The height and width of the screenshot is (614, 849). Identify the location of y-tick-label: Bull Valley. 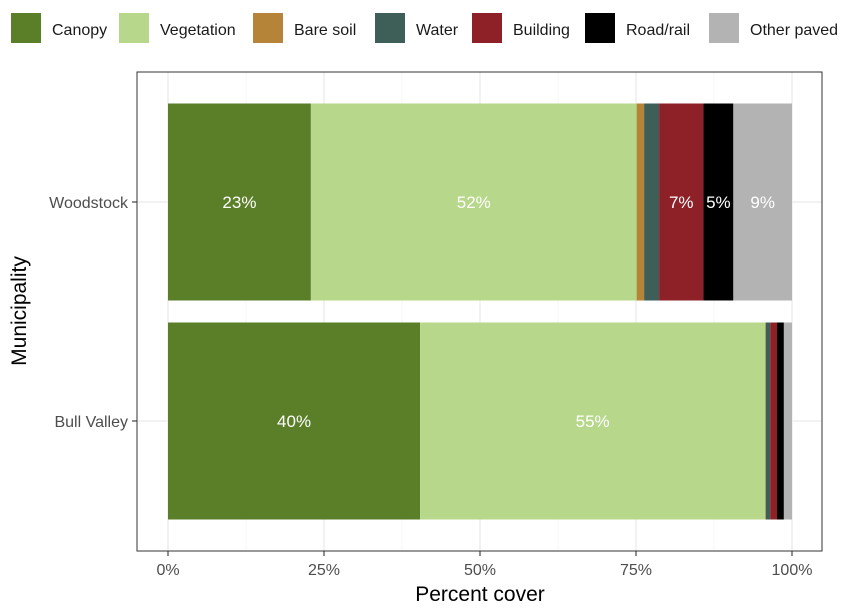
(91, 422).